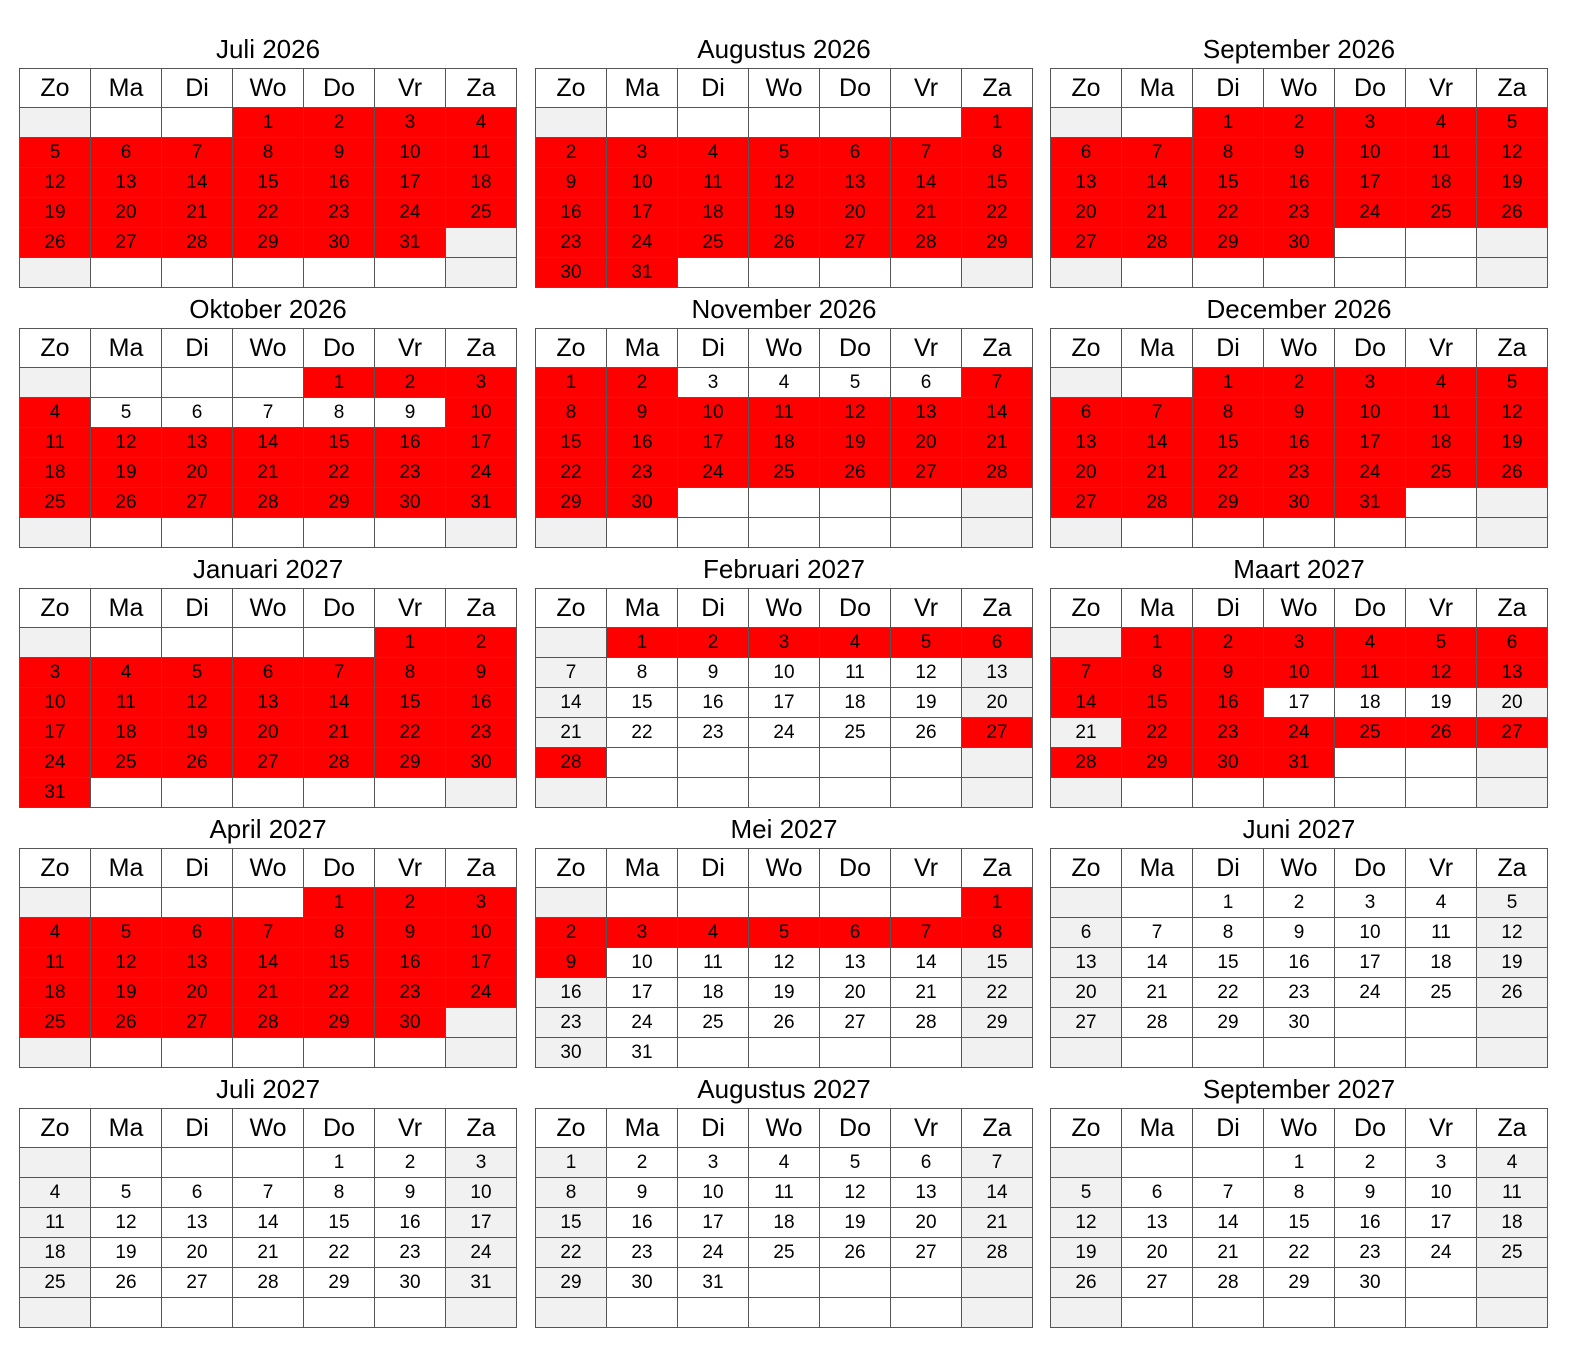  I want to click on day-cell: 19, so click(126, 992).